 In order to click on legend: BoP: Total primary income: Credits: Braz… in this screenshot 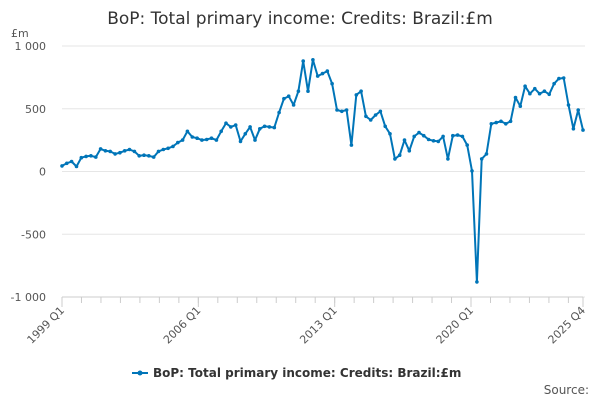, I will do `click(296, 373)`.